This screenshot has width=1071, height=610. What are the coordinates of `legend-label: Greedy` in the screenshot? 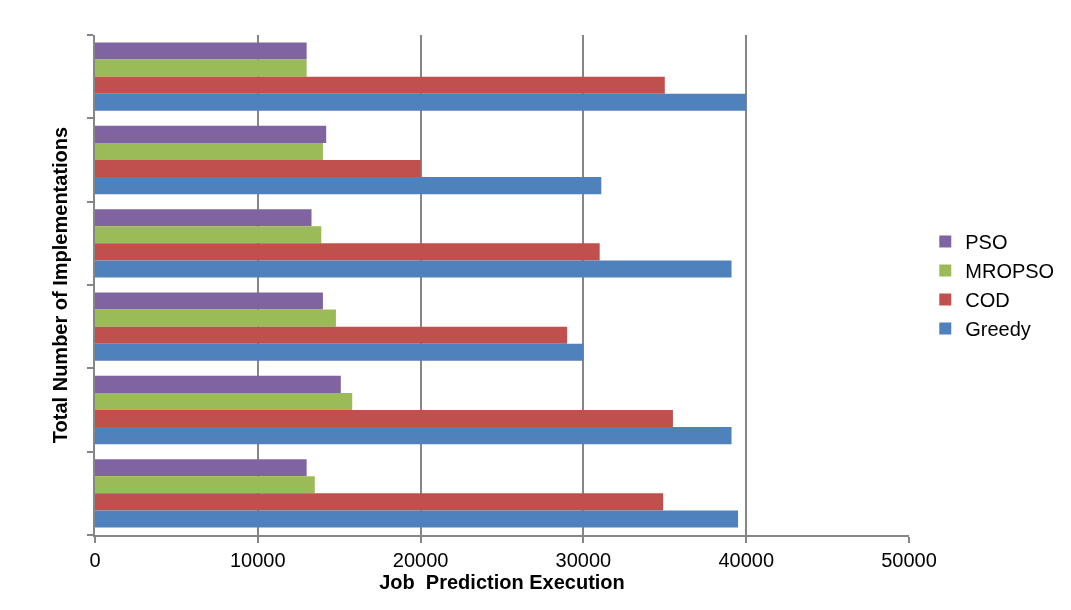 It's located at (998, 329).